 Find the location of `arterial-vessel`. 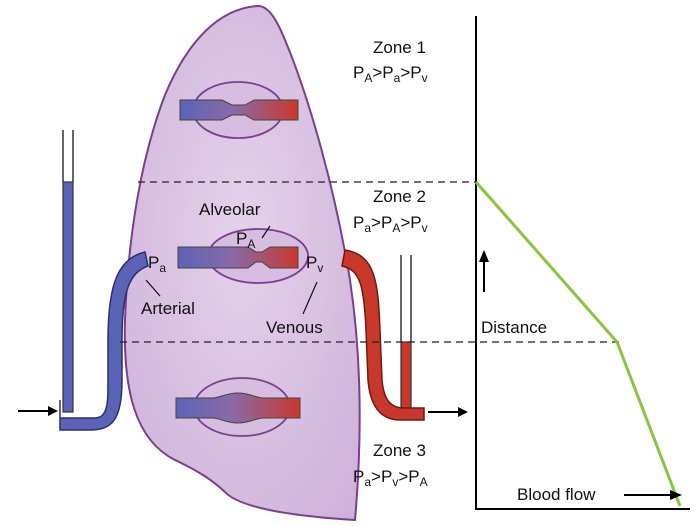

arterial-vessel is located at coordinates (104, 341).